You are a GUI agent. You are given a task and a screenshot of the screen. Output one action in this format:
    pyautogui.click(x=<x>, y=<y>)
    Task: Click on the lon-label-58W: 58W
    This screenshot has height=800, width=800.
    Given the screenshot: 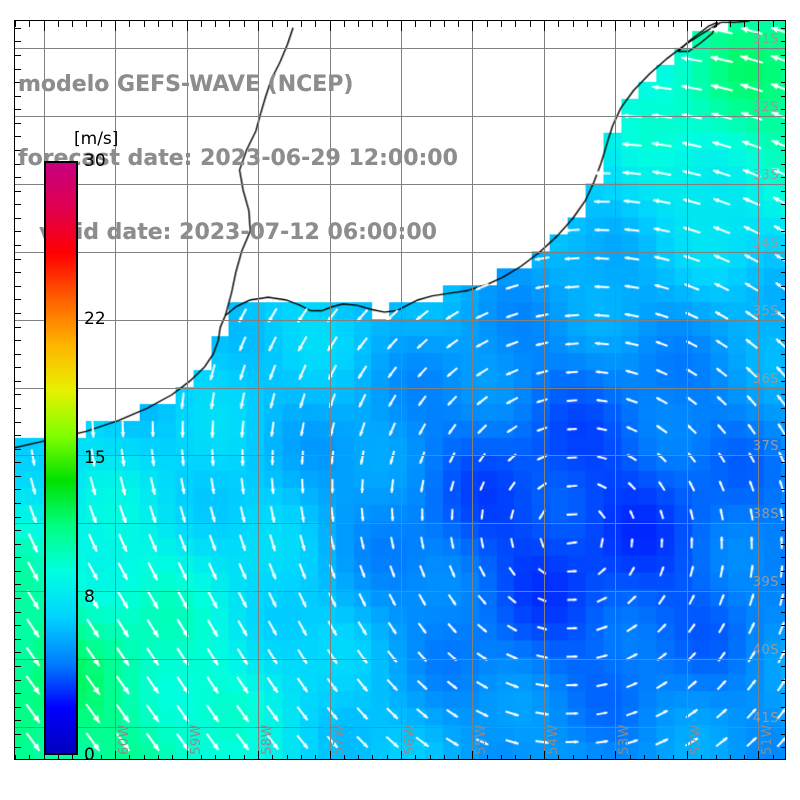 What is the action you would take?
    pyautogui.click(x=268, y=739)
    